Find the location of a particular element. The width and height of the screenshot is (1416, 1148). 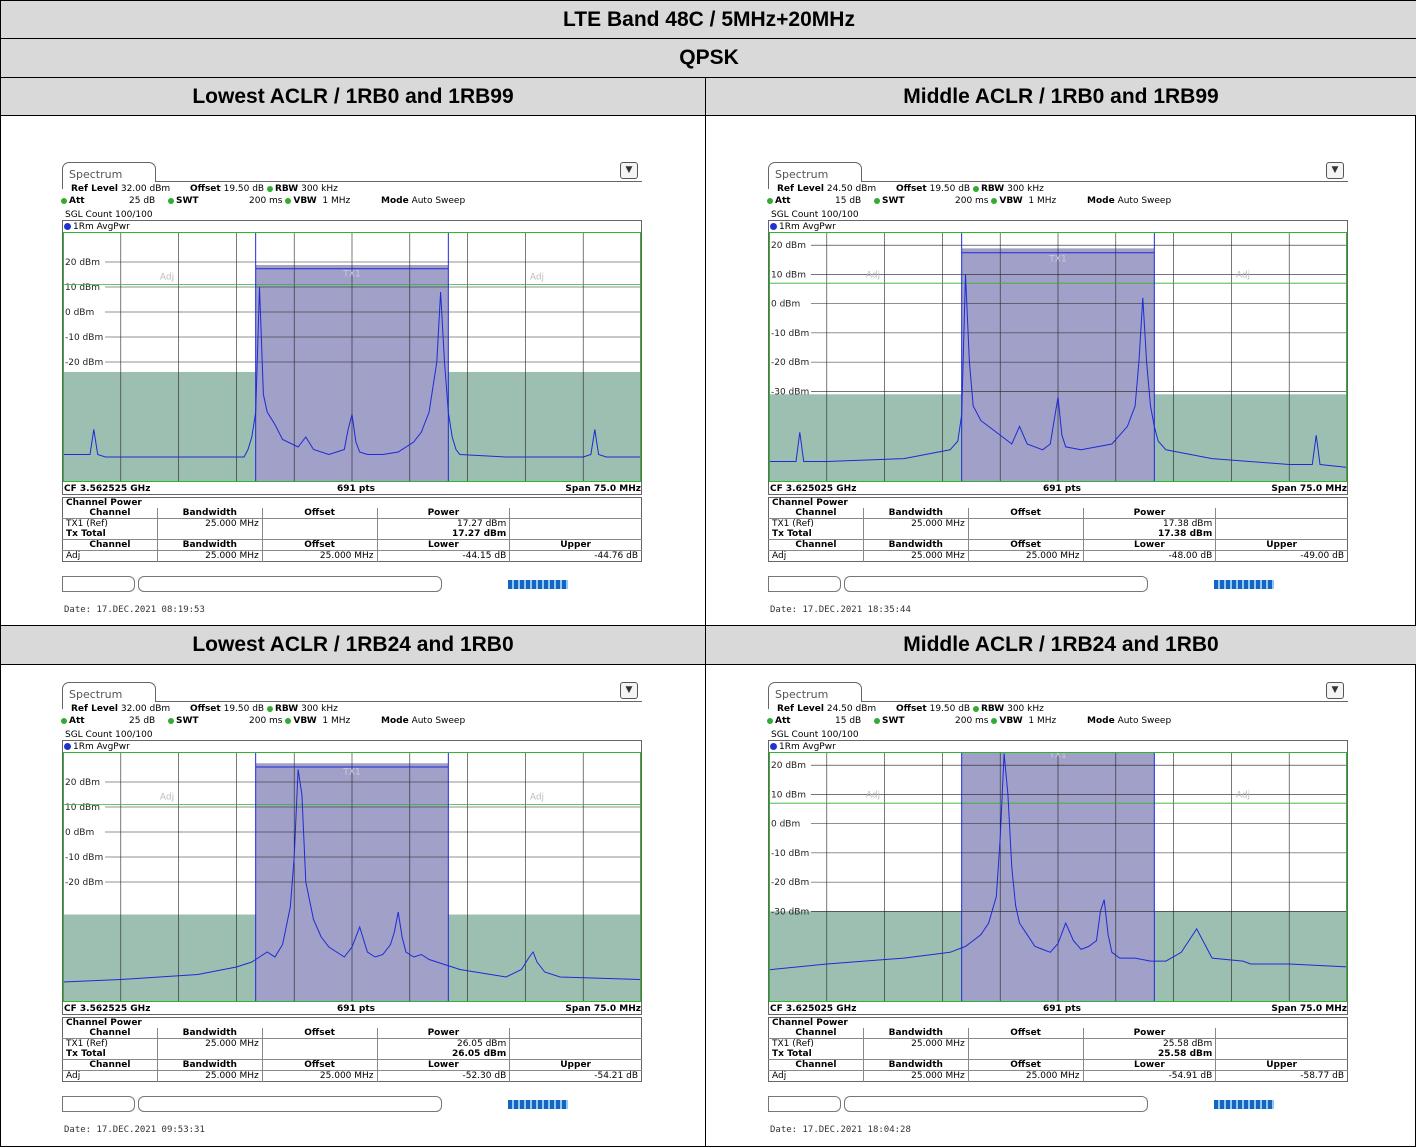

table-row: TX1 (Ref) 25.000 MHz 17.38 dBm is located at coordinates (1058, 523).